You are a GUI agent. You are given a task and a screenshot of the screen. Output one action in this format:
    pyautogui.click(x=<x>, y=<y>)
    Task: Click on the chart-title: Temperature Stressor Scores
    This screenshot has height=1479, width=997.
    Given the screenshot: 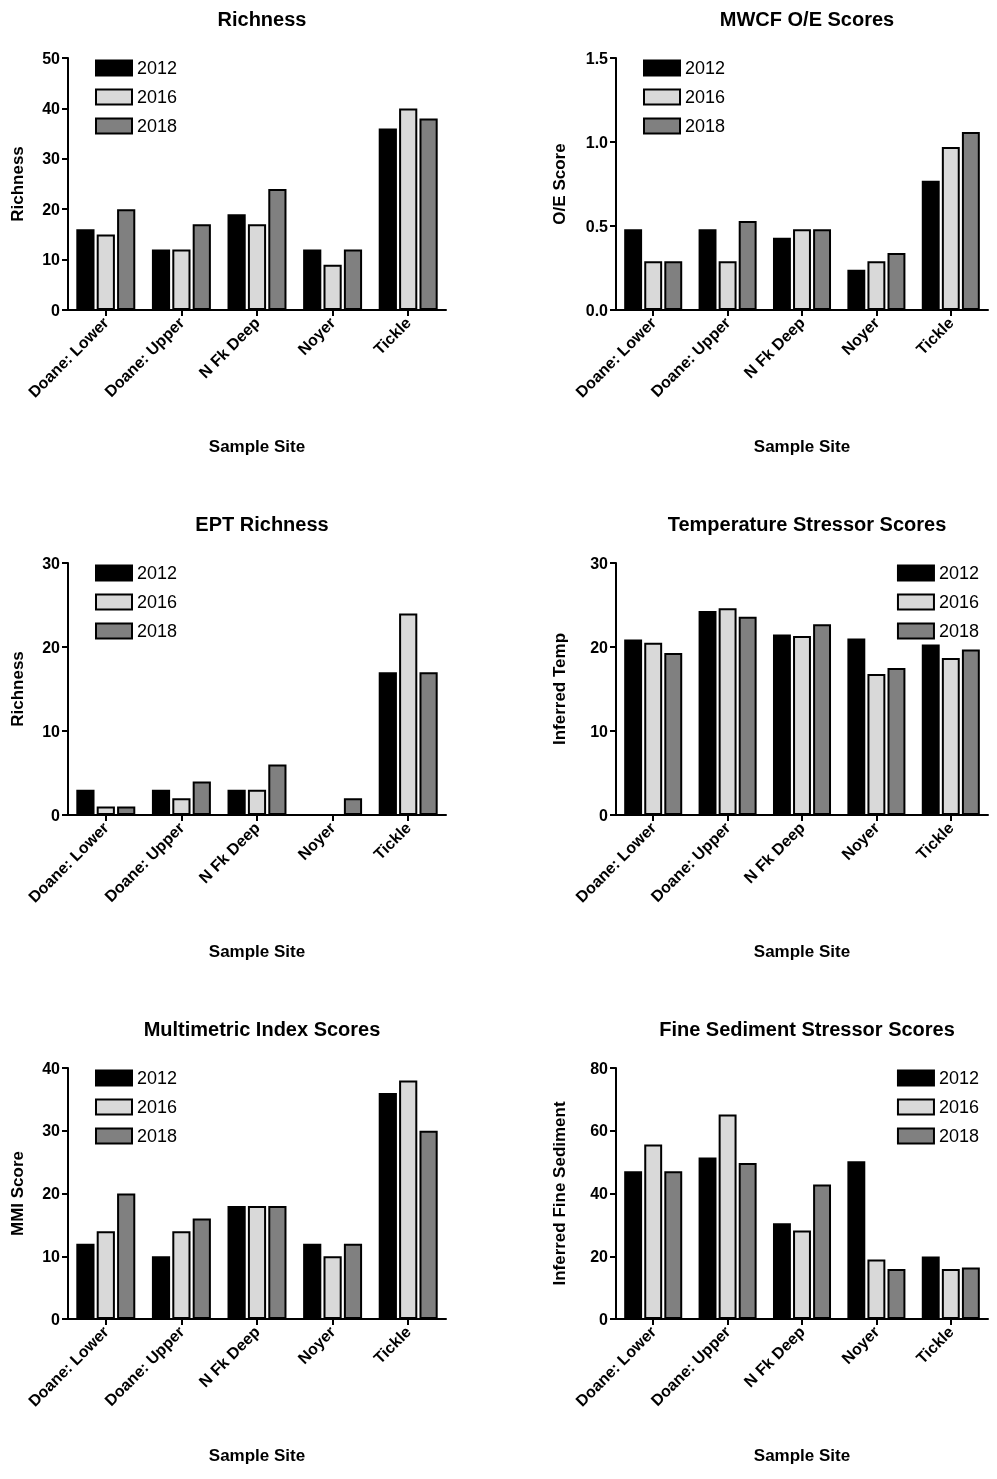 What is the action you would take?
    pyautogui.click(x=807, y=524)
    